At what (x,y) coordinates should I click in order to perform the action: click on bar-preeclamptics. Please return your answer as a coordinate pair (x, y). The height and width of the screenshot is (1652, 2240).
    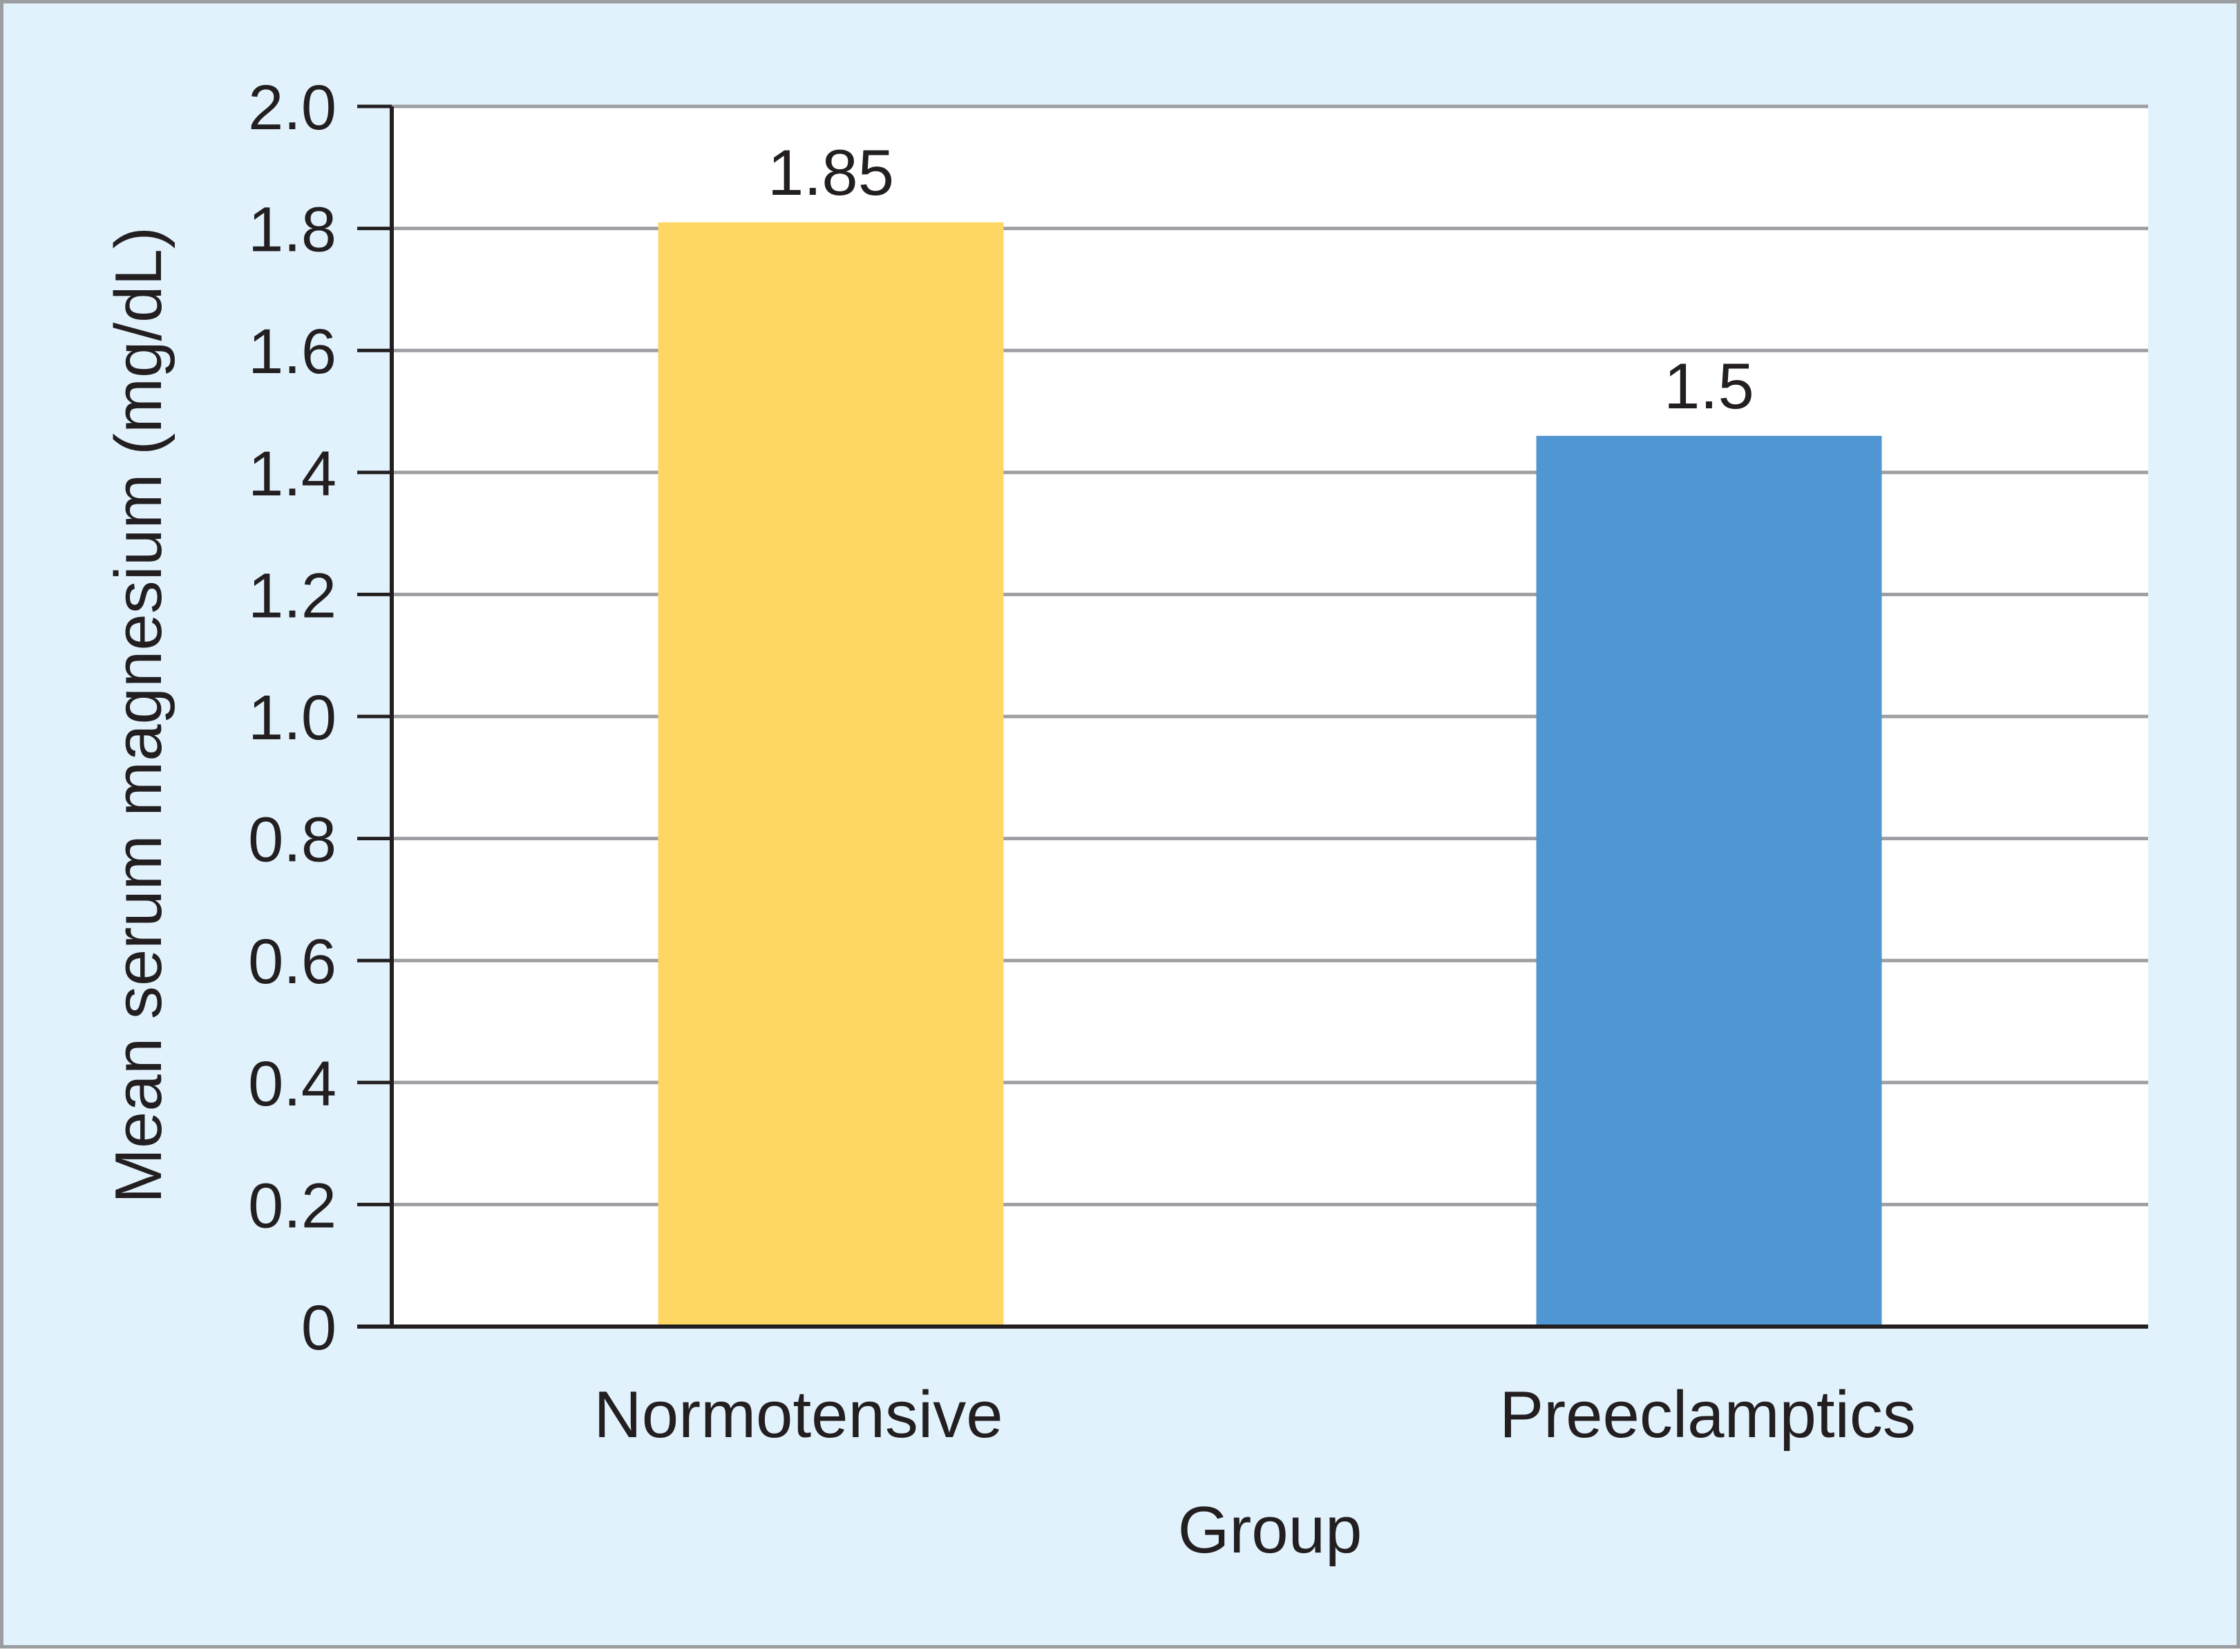
    Looking at the image, I should click on (1709, 881).